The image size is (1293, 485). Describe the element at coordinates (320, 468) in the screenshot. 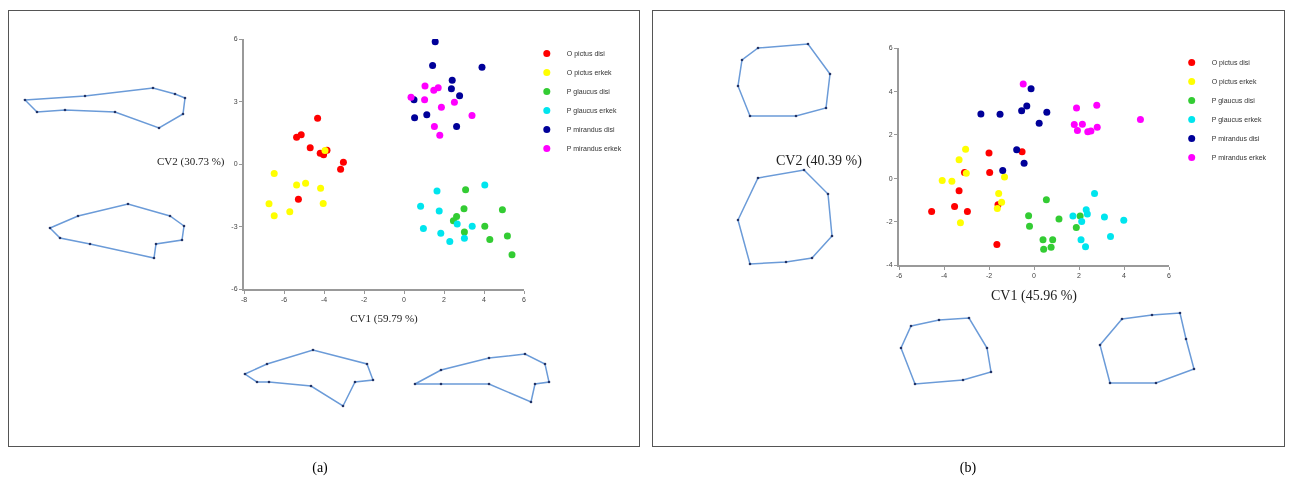

I see `text: (a)` at that location.